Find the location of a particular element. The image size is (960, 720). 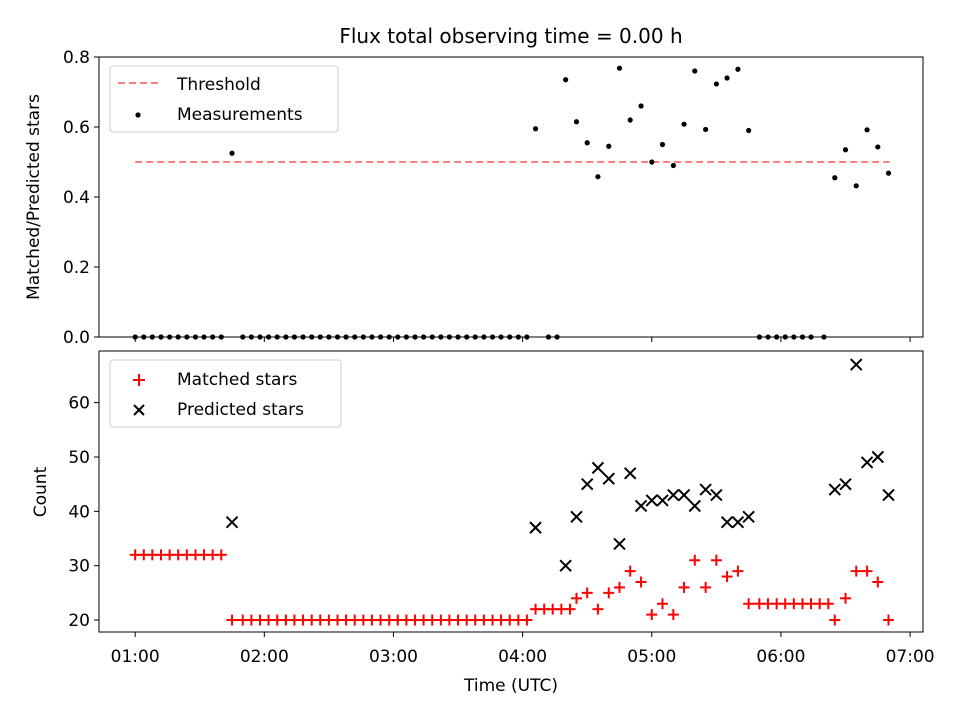

top-legend-box is located at coordinates (224, 99).